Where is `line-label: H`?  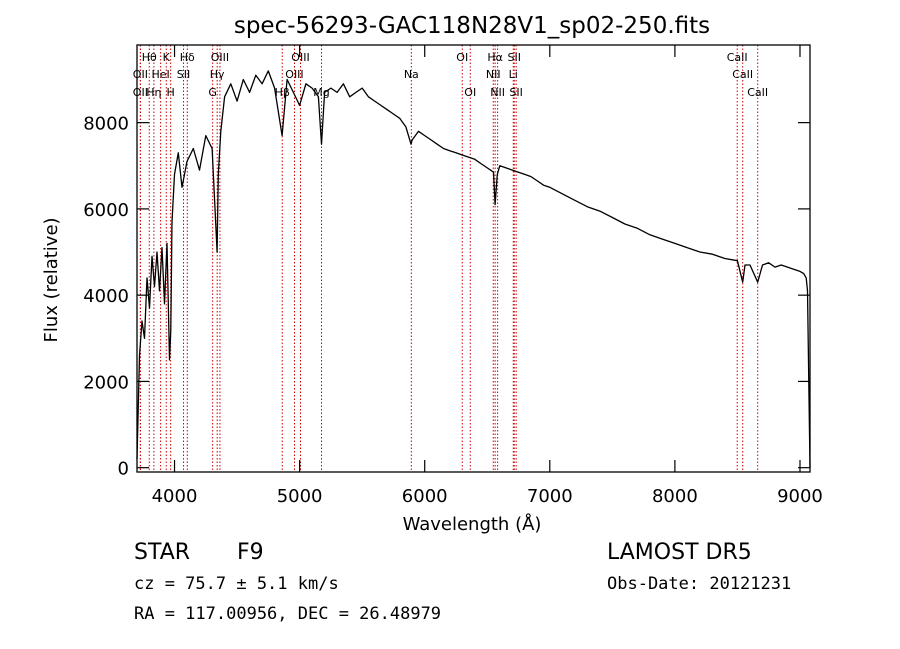 line-label: H is located at coordinates (171, 92).